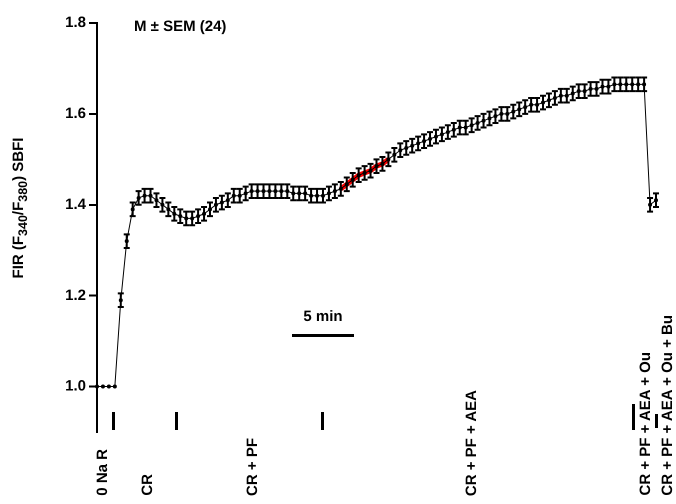 The height and width of the screenshot is (504, 676). Describe the element at coordinates (75, 113) in the screenshot. I see `y-tick-label: 1.6` at that location.